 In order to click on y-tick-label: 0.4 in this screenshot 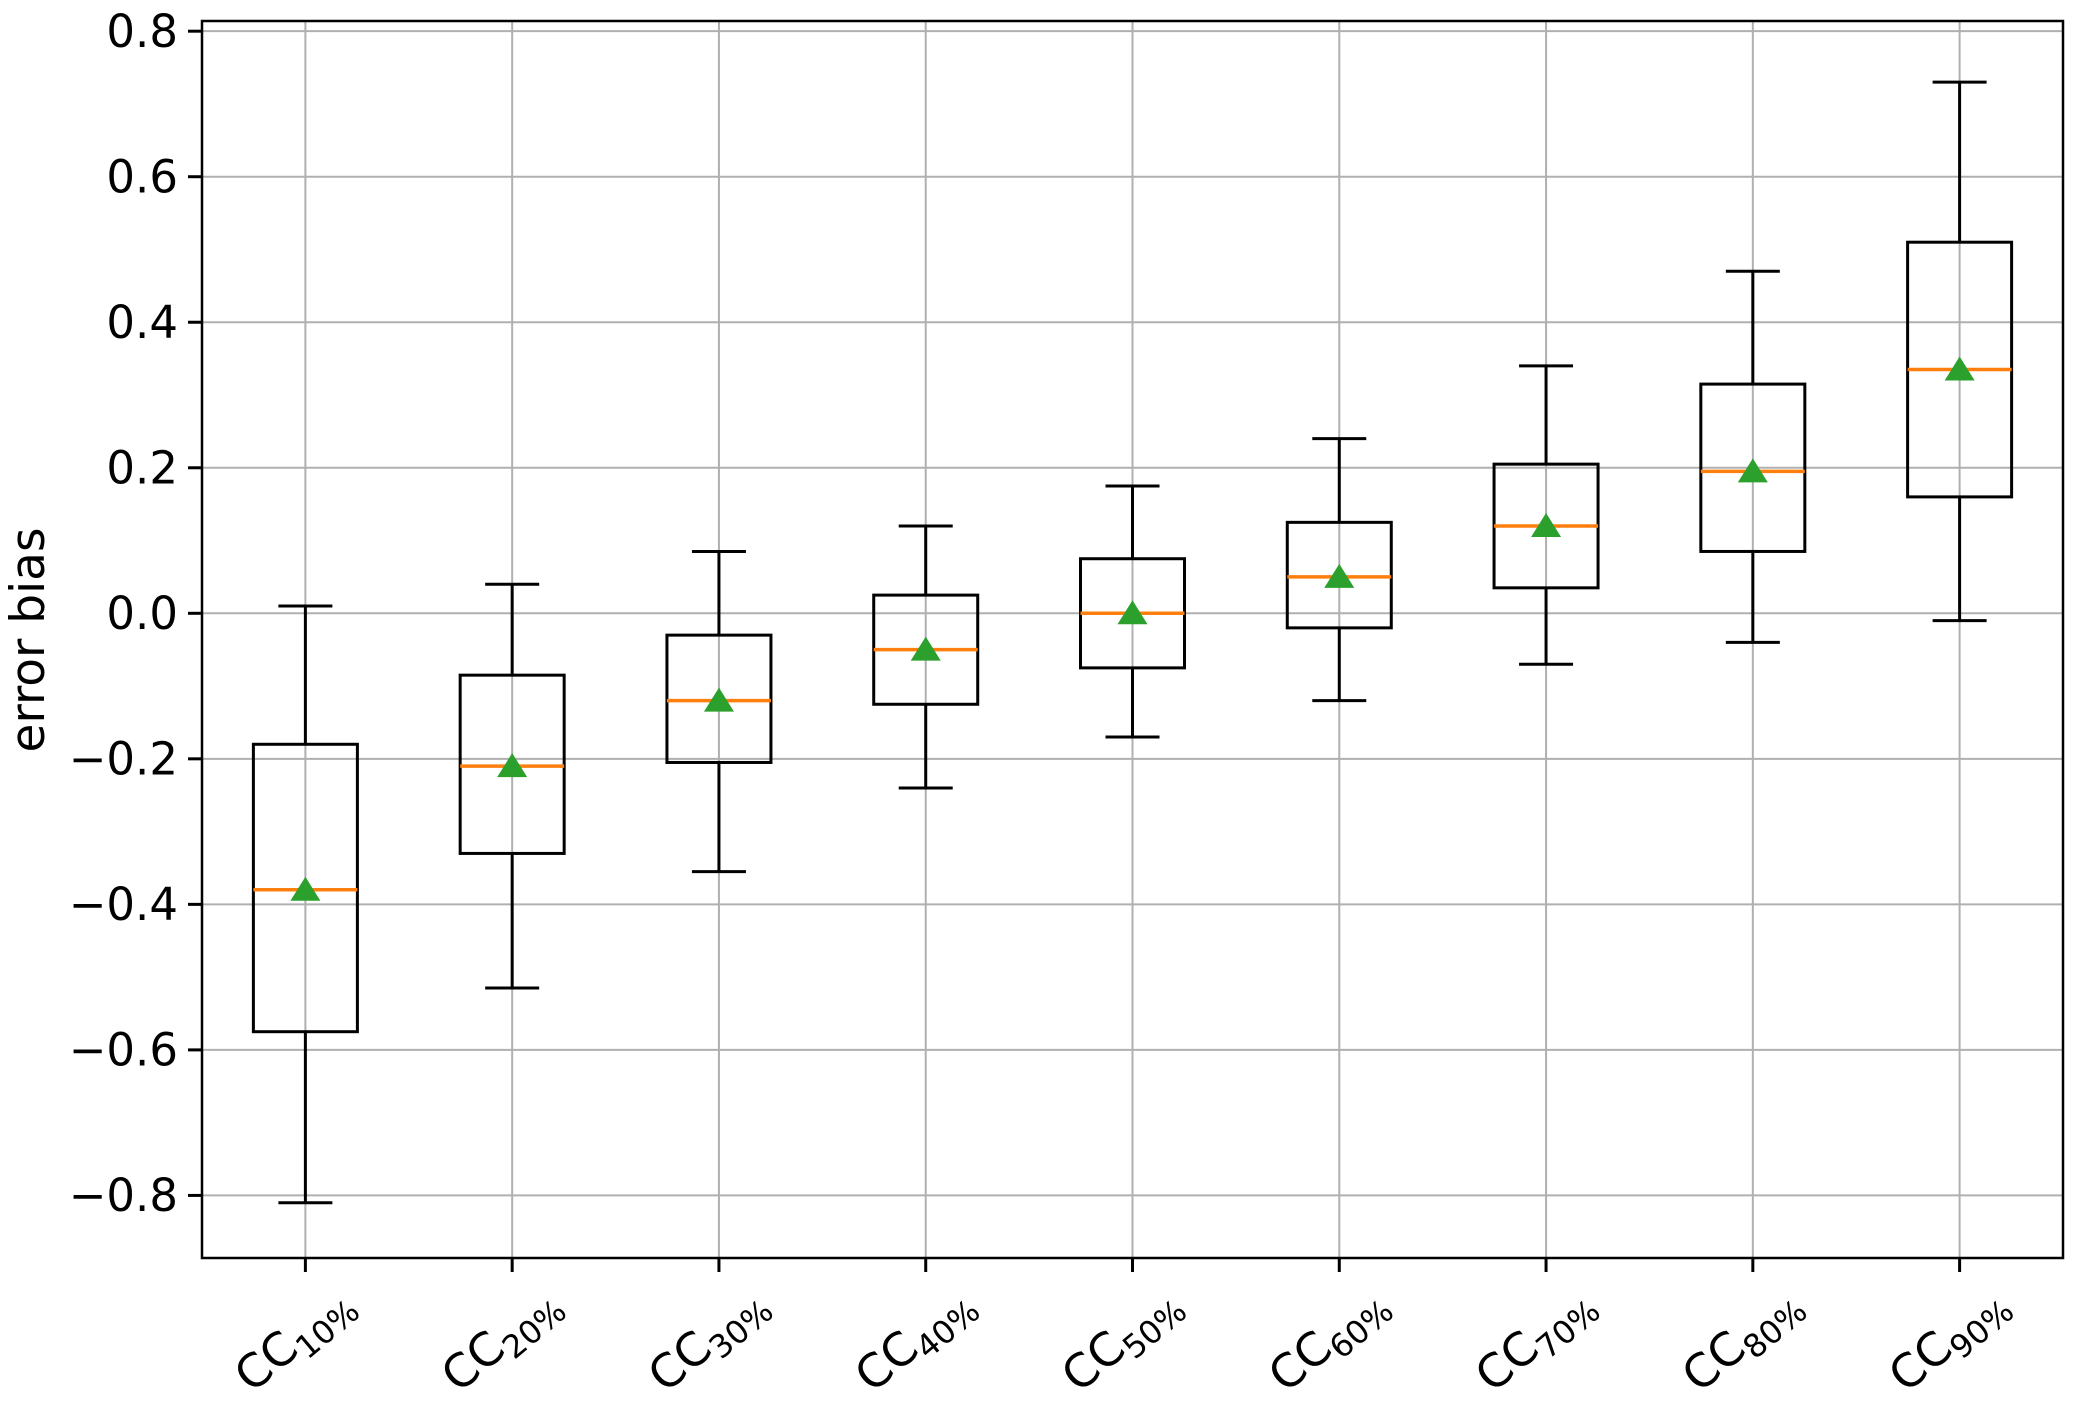, I will do `click(142, 322)`.